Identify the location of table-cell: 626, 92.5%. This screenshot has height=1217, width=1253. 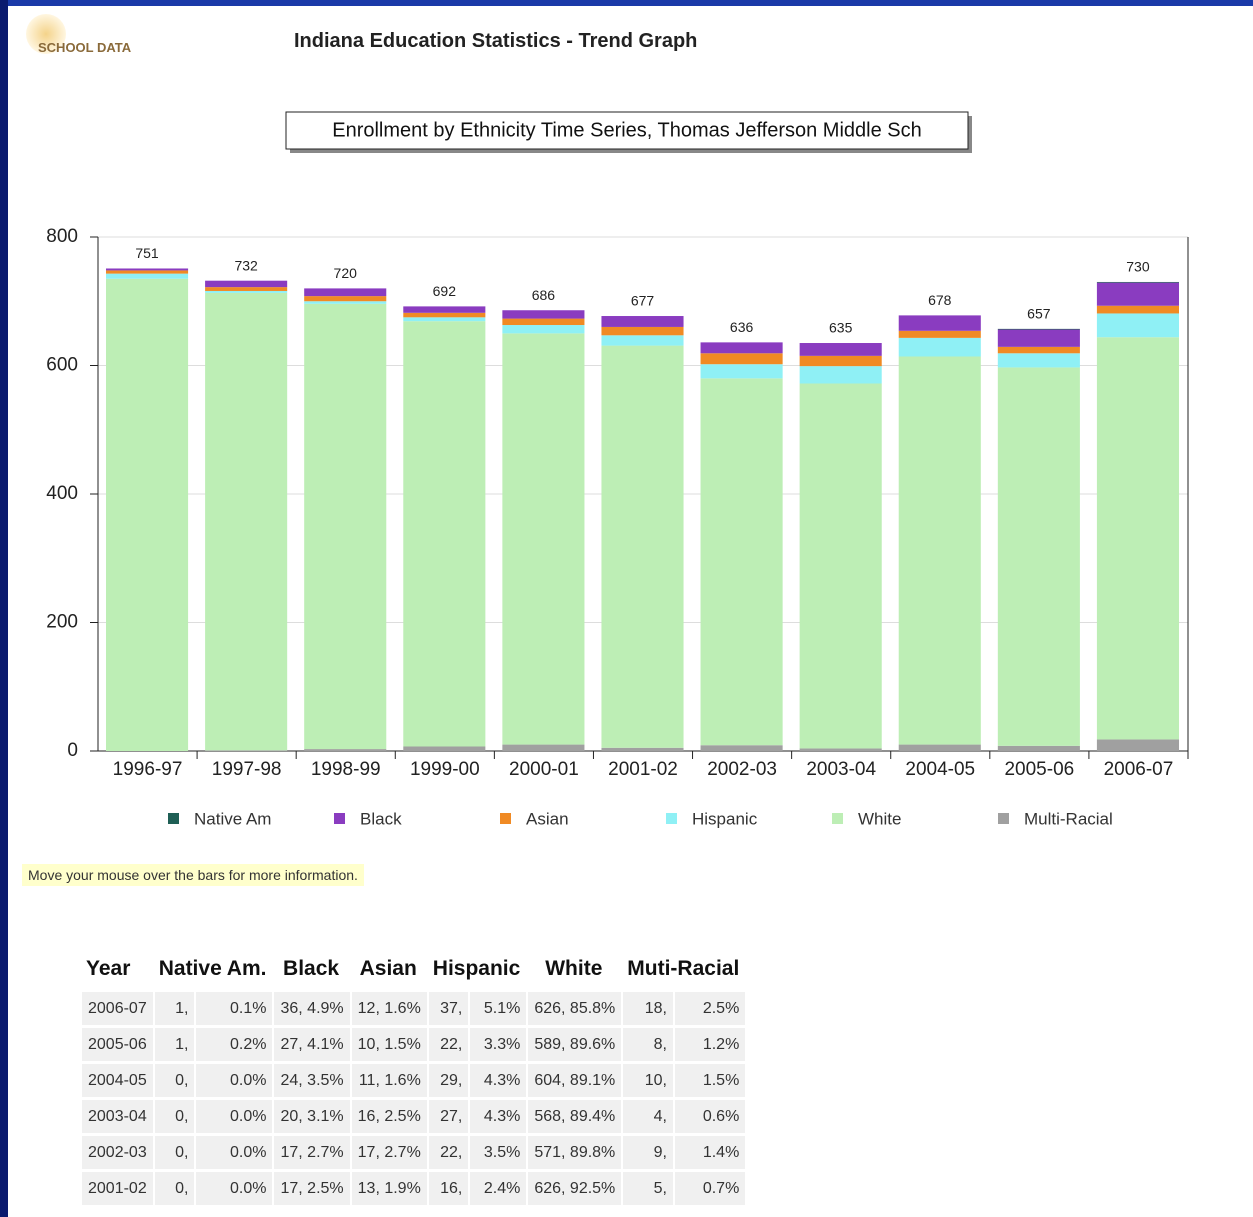
(575, 1188).